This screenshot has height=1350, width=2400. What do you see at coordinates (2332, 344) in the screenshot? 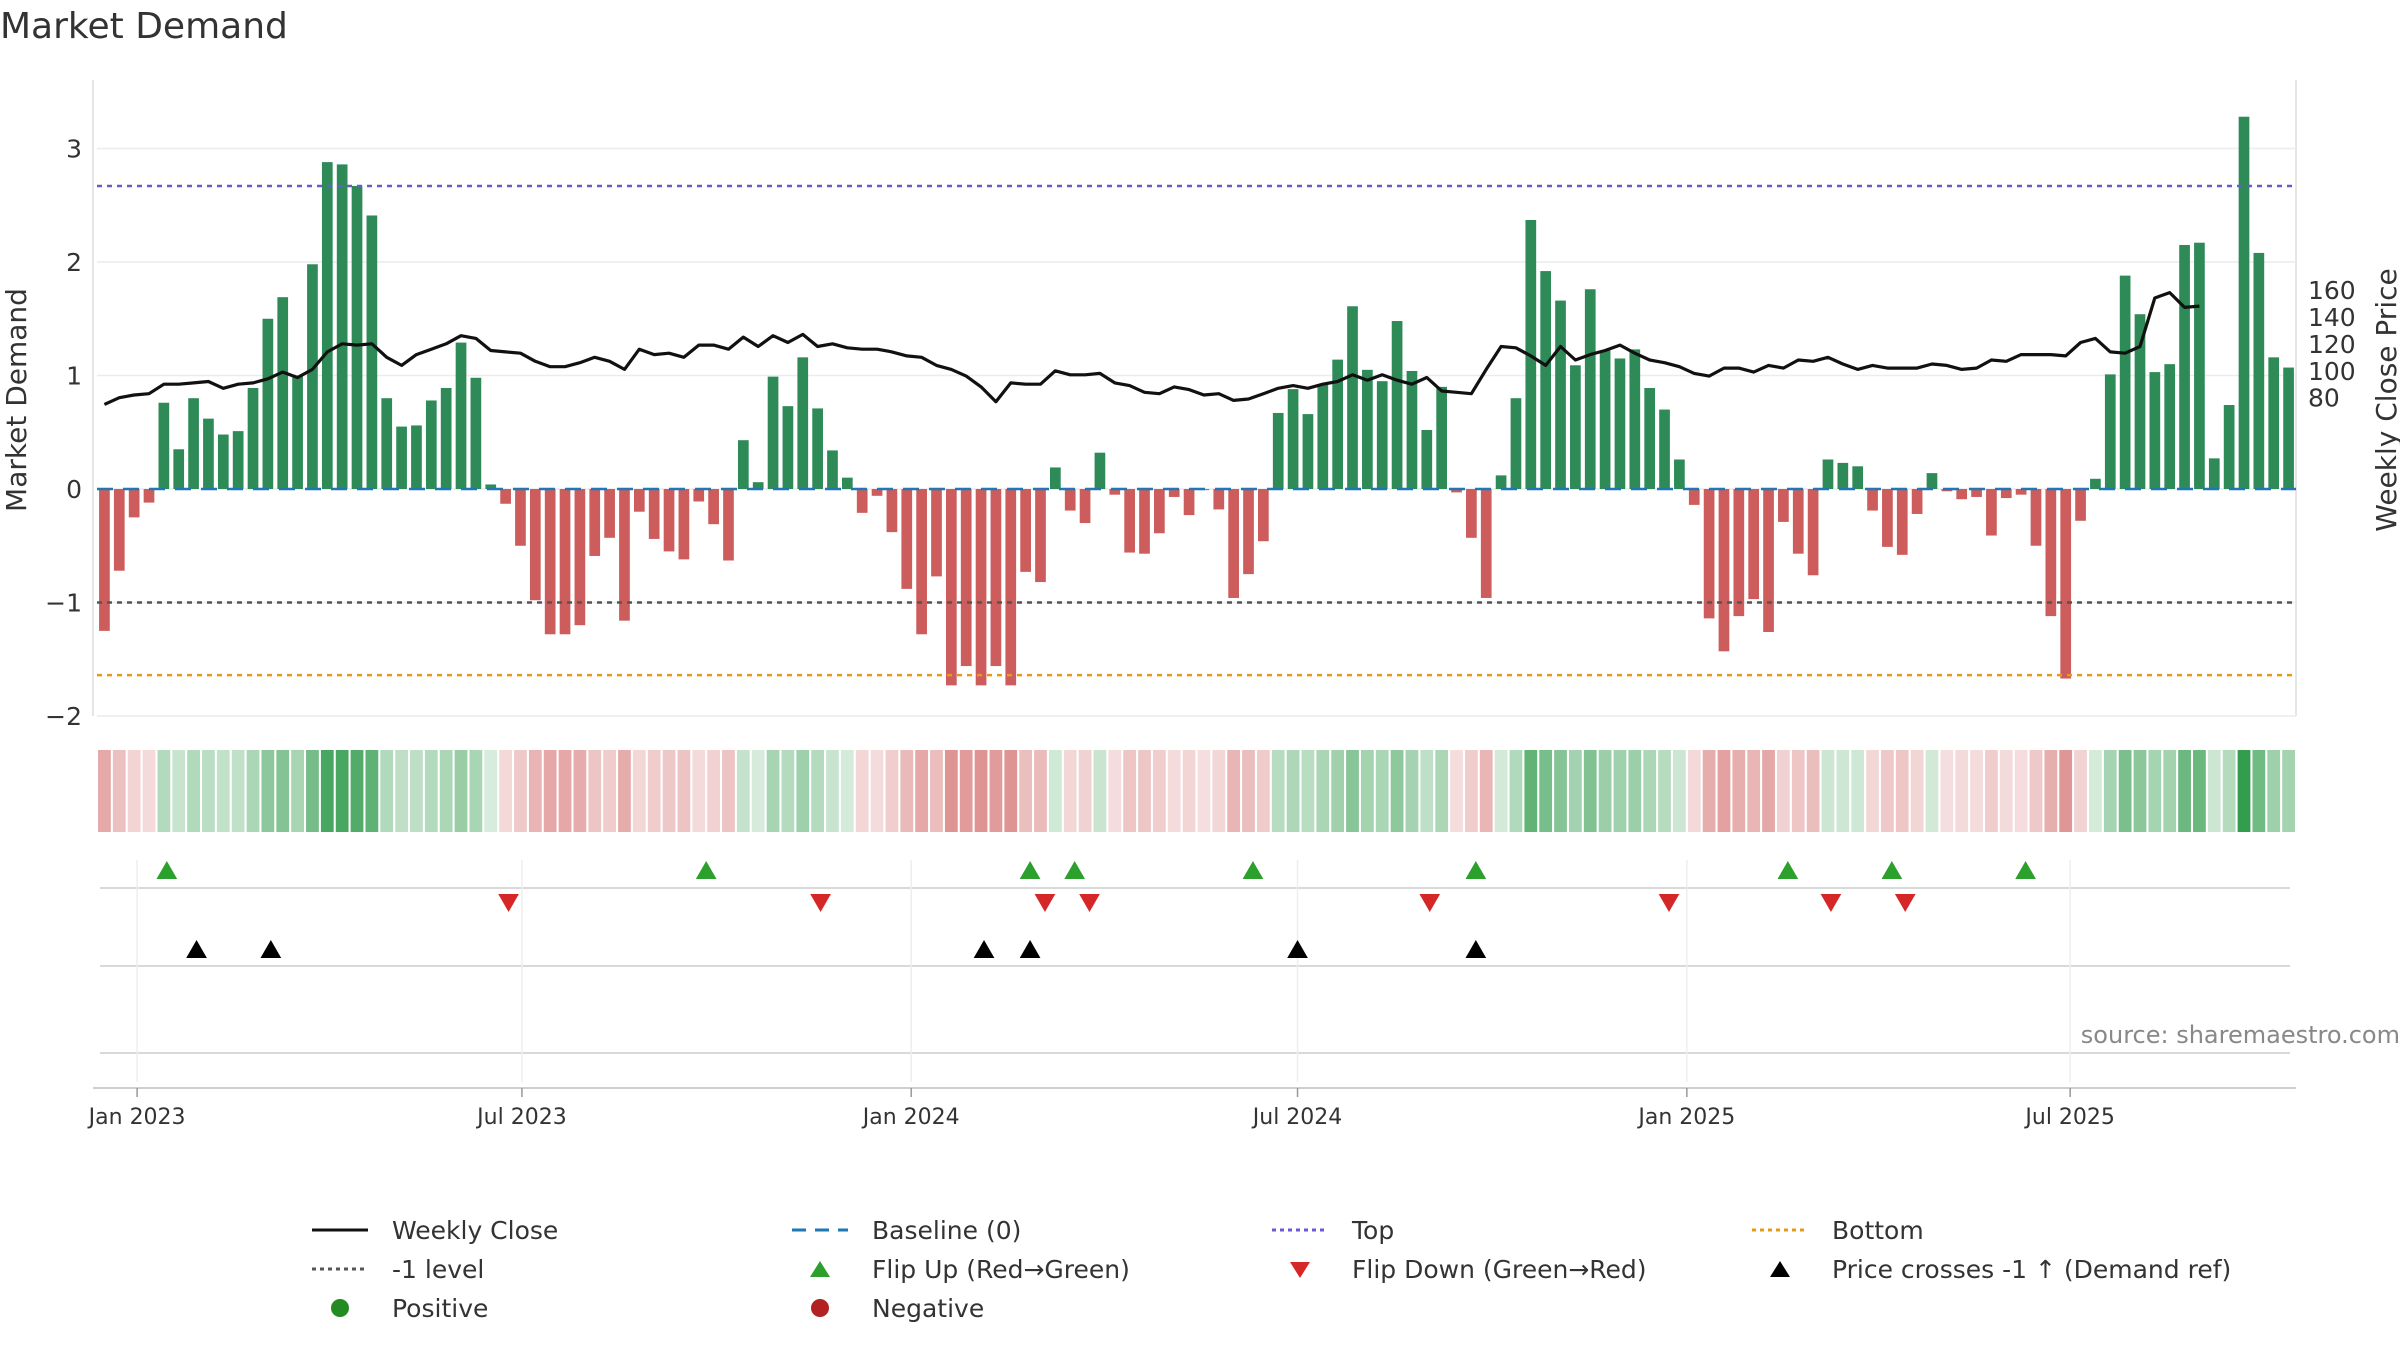
I see `y2-tick-label: 120` at bounding box center [2332, 344].